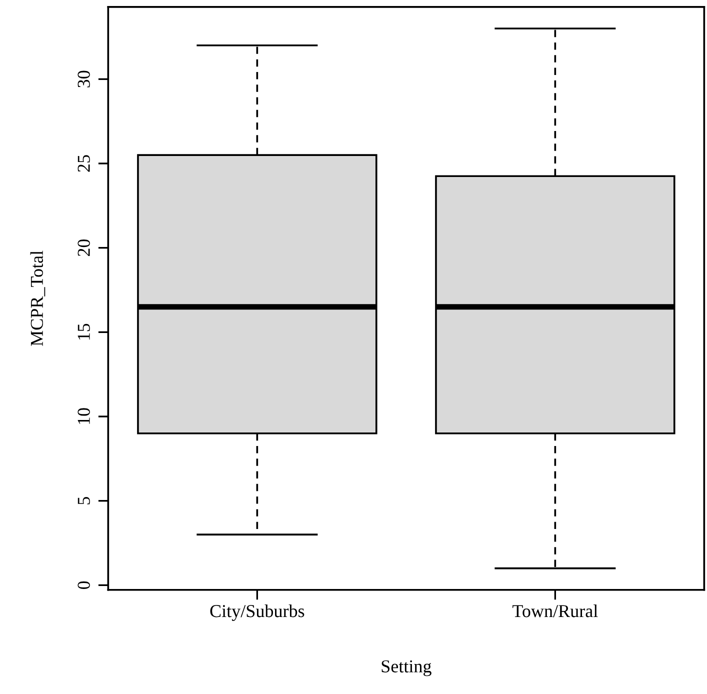  Describe the element at coordinates (38, 298) in the screenshot. I see `y-axis-title: MCPR_Total` at that location.